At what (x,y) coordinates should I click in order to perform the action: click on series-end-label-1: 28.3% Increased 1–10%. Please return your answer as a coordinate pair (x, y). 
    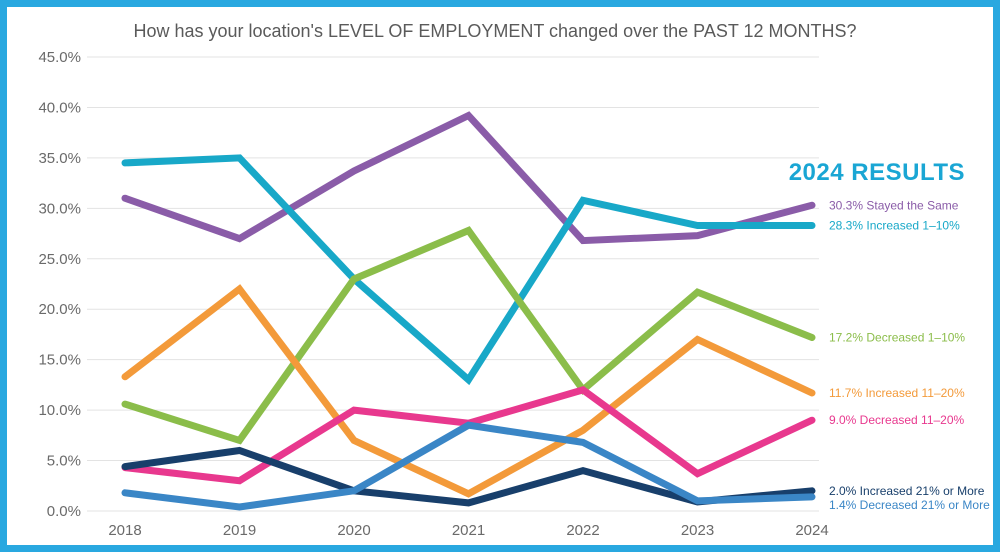
    Looking at the image, I should click on (894, 225).